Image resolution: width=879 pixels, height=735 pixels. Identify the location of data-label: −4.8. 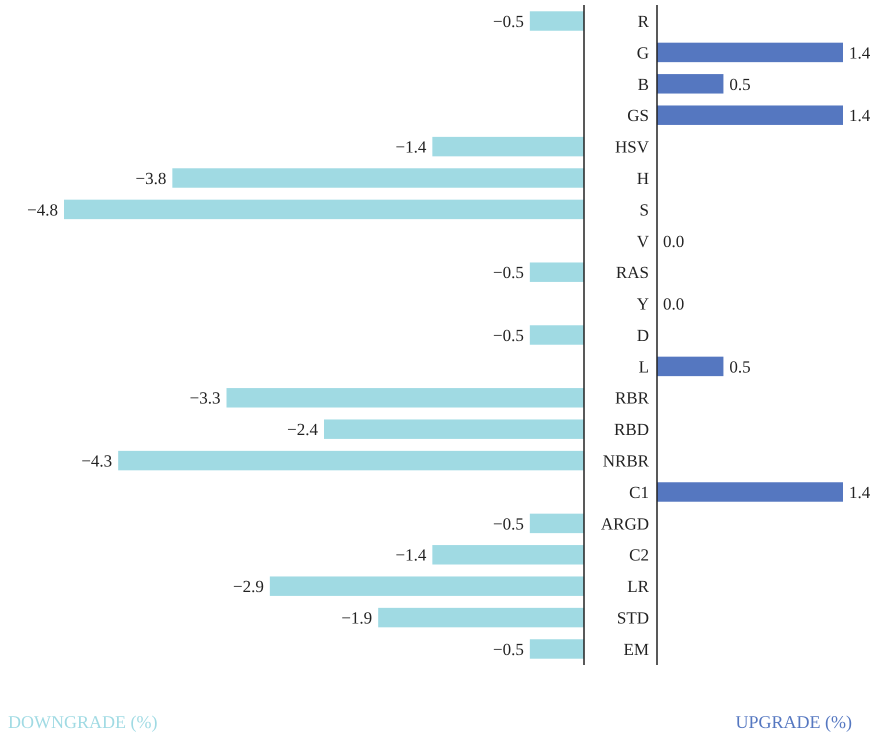
(42, 210).